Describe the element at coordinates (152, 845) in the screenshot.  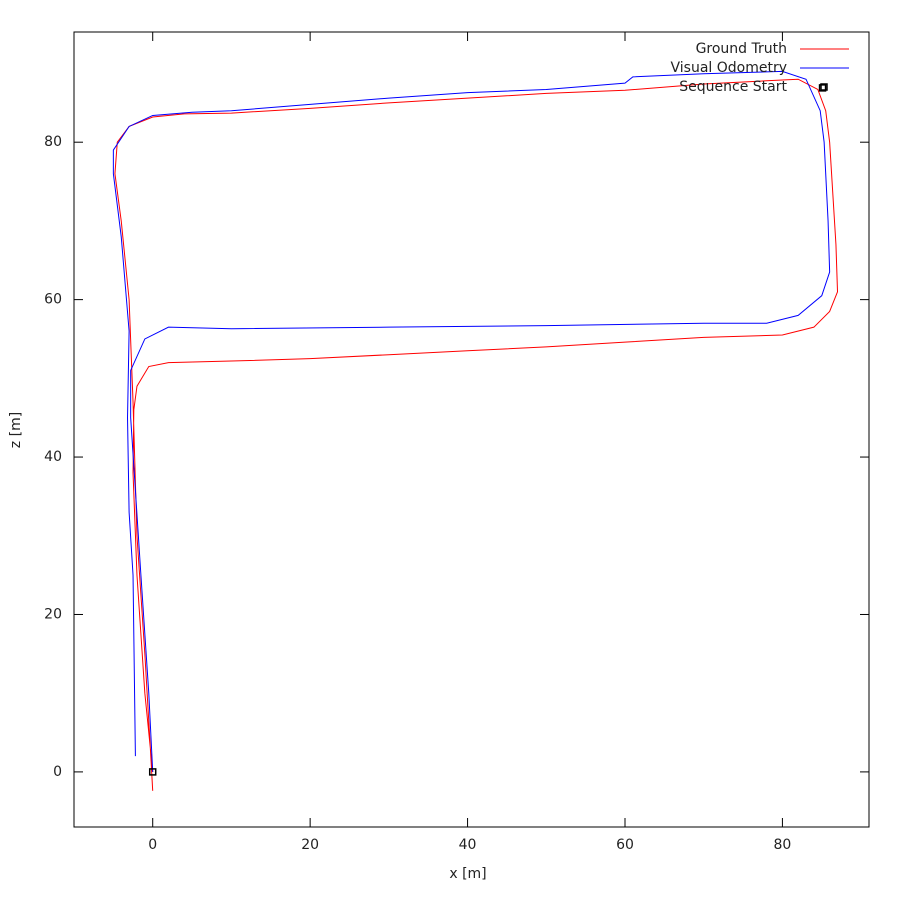
I see `x-tick-label: 0` at that location.